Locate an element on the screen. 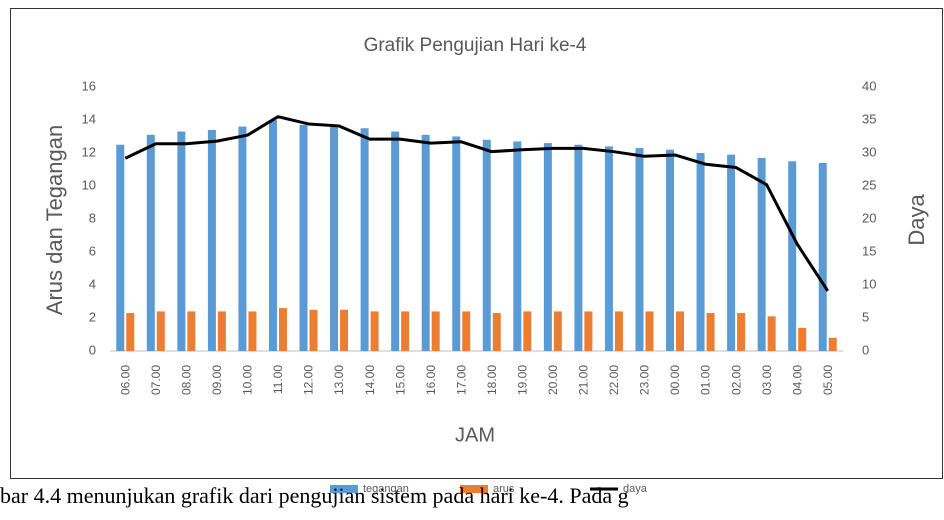 Image resolution: width=944 pixels, height=520 pixels. y-tick-label: 8 is located at coordinates (92, 217).